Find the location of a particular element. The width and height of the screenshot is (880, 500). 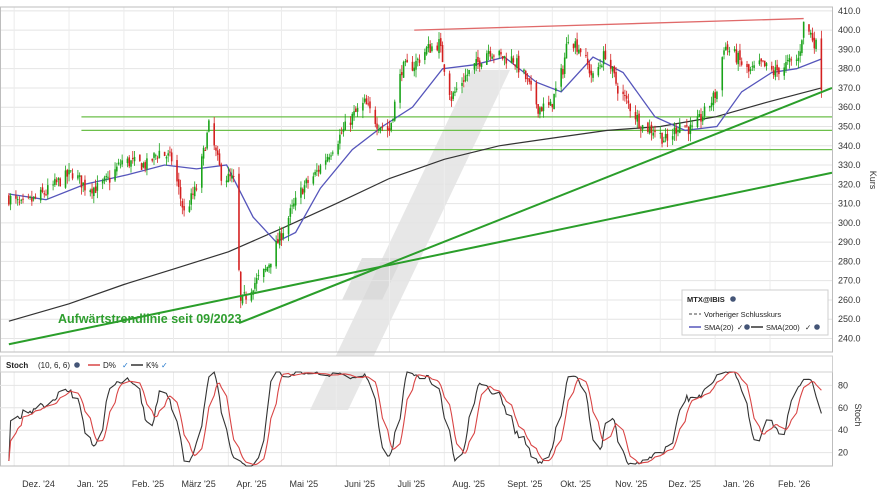

legend-item-sma20: SMA(20) is located at coordinates (719, 327).